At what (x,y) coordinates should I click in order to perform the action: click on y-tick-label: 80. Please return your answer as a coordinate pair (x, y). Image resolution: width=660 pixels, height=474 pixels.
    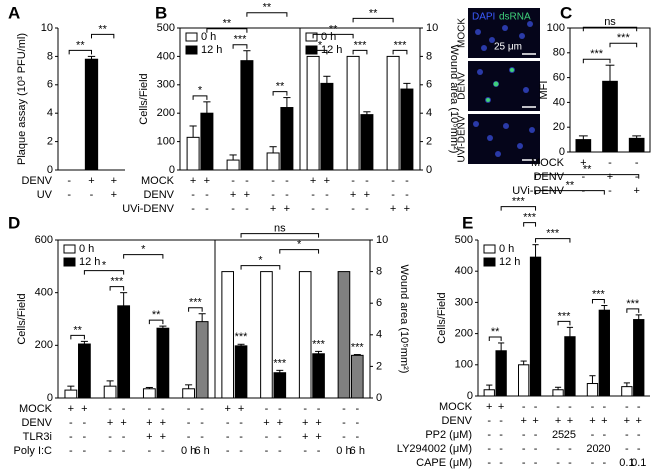
    Looking at the image, I should click on (559, 53).